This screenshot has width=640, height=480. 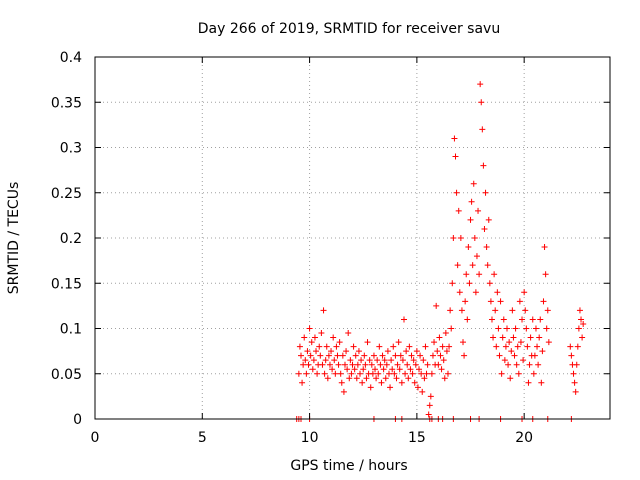 I want to click on y-tick-label: 0.2, so click(x=71, y=239).